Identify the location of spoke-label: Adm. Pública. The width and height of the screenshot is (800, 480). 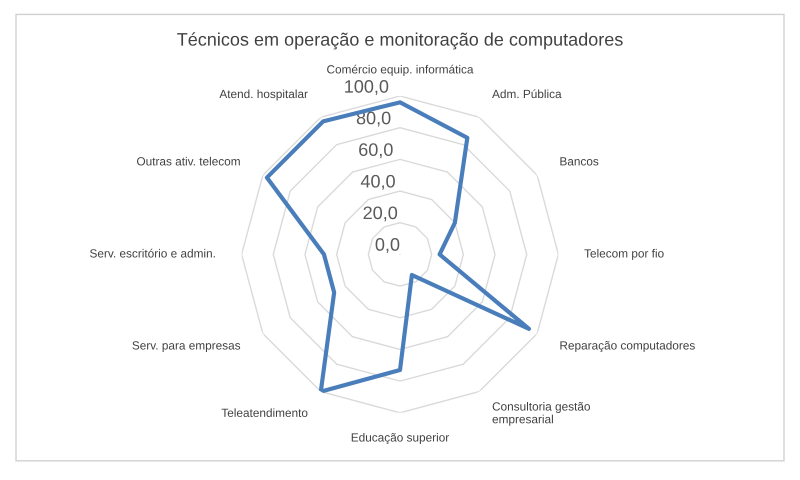
(527, 93).